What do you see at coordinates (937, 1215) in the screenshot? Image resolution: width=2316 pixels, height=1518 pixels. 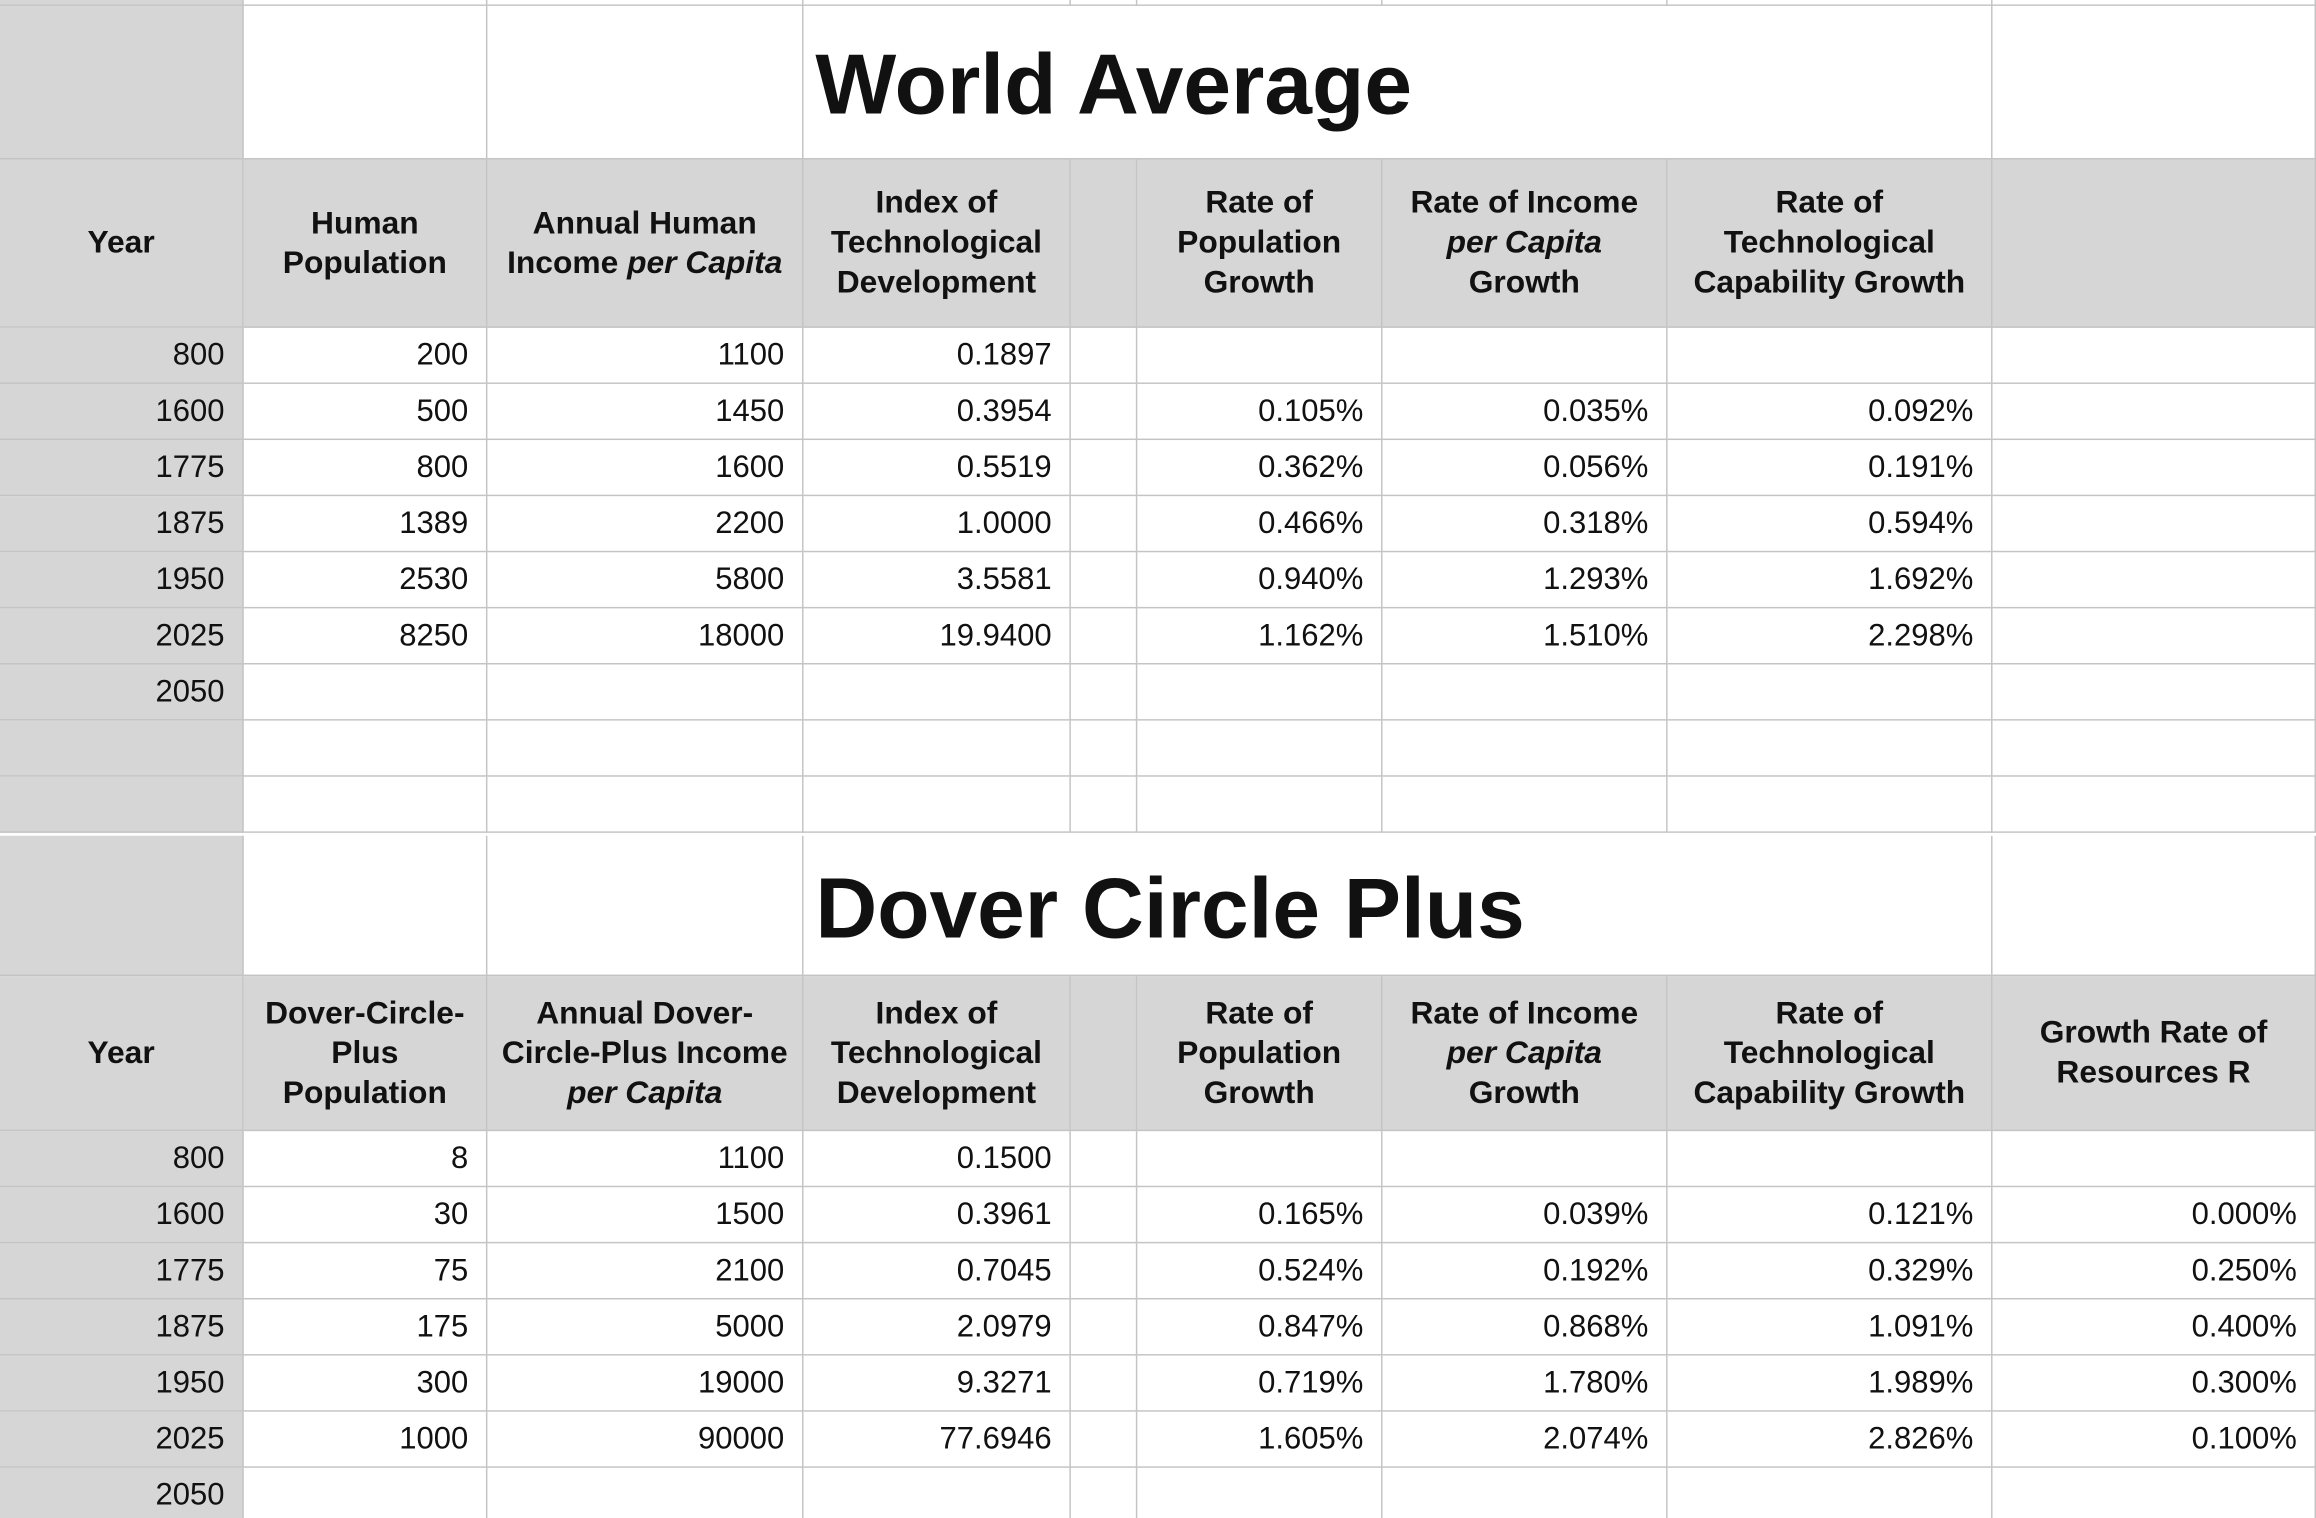 I see `cell: 0.3961` at bounding box center [937, 1215].